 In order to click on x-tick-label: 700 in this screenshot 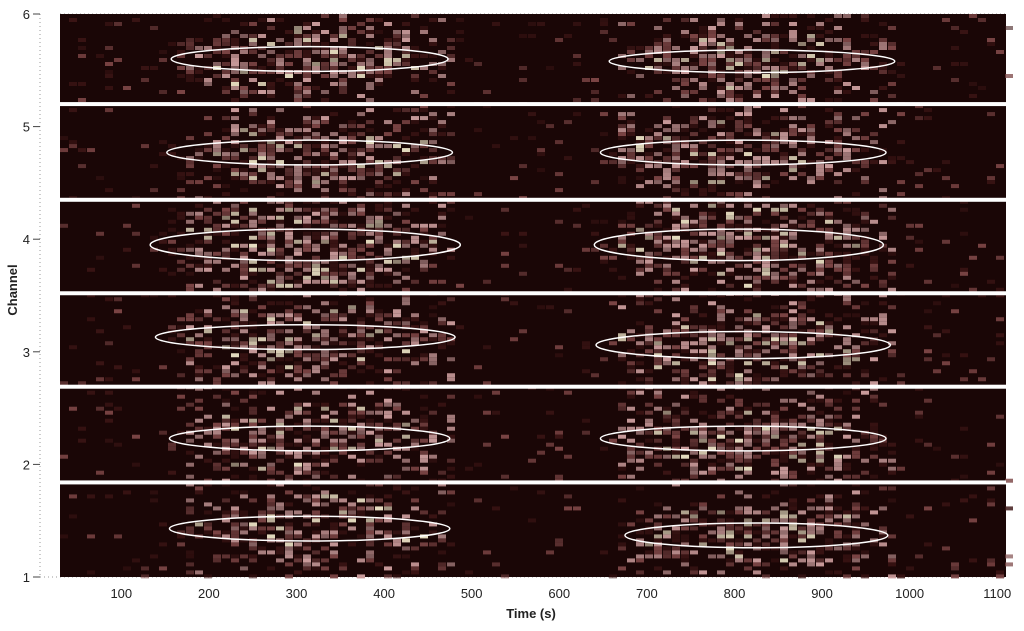, I will do `click(647, 593)`.